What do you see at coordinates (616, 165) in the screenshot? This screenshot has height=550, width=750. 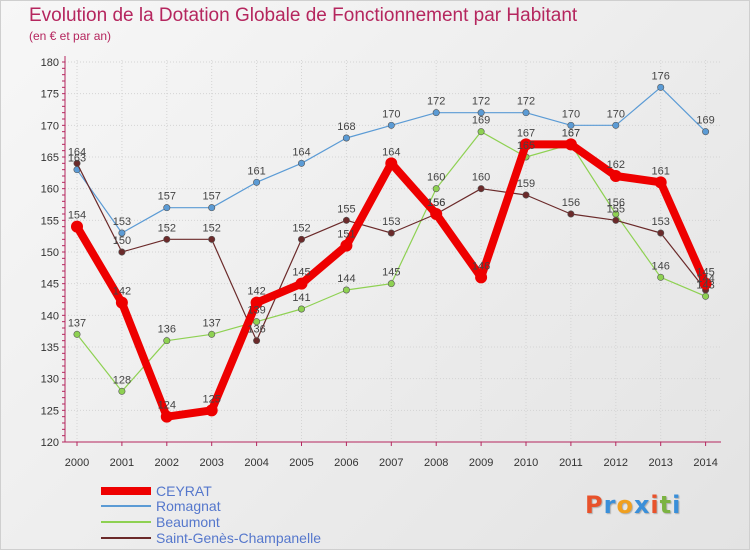 I see `data-label-ceyrat: 162` at bounding box center [616, 165].